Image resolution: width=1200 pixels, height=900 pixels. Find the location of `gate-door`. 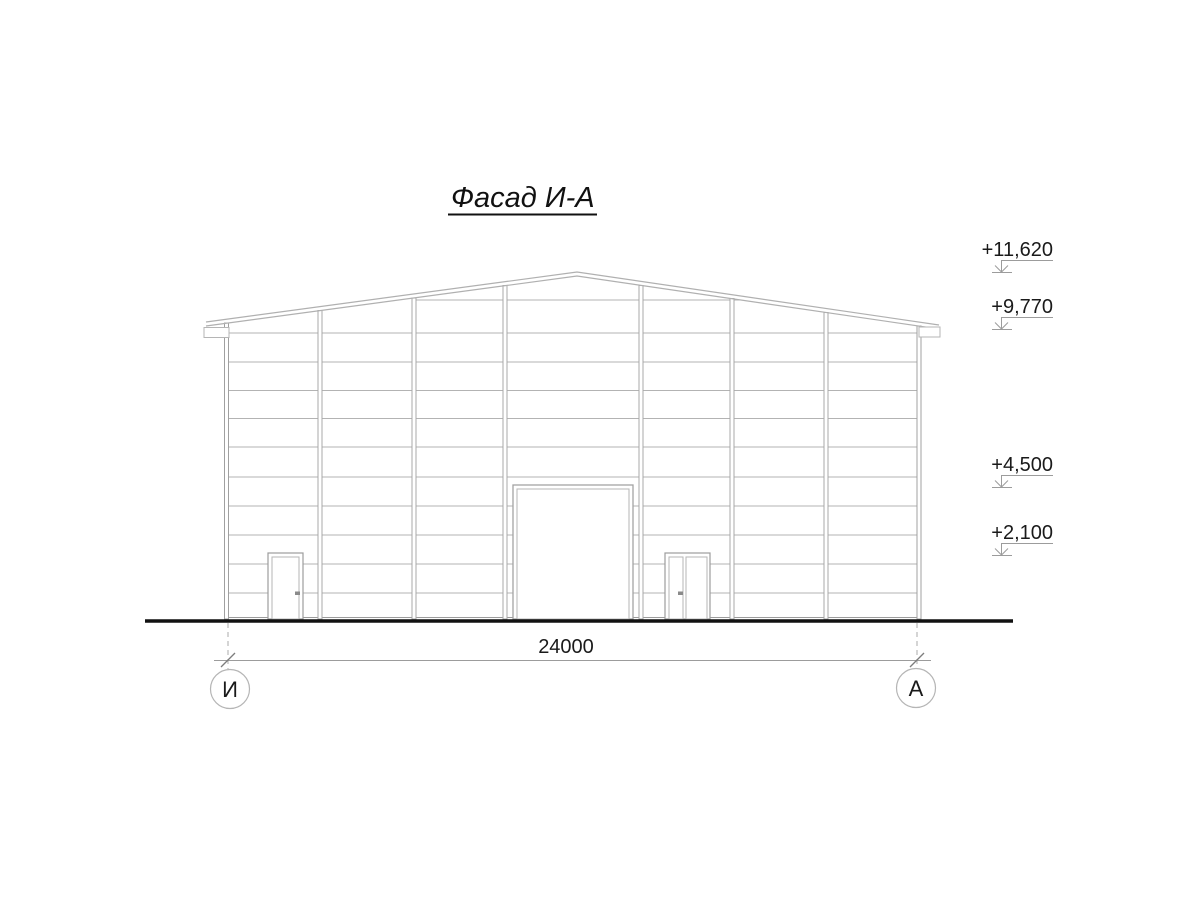

gate-door is located at coordinates (573, 552).